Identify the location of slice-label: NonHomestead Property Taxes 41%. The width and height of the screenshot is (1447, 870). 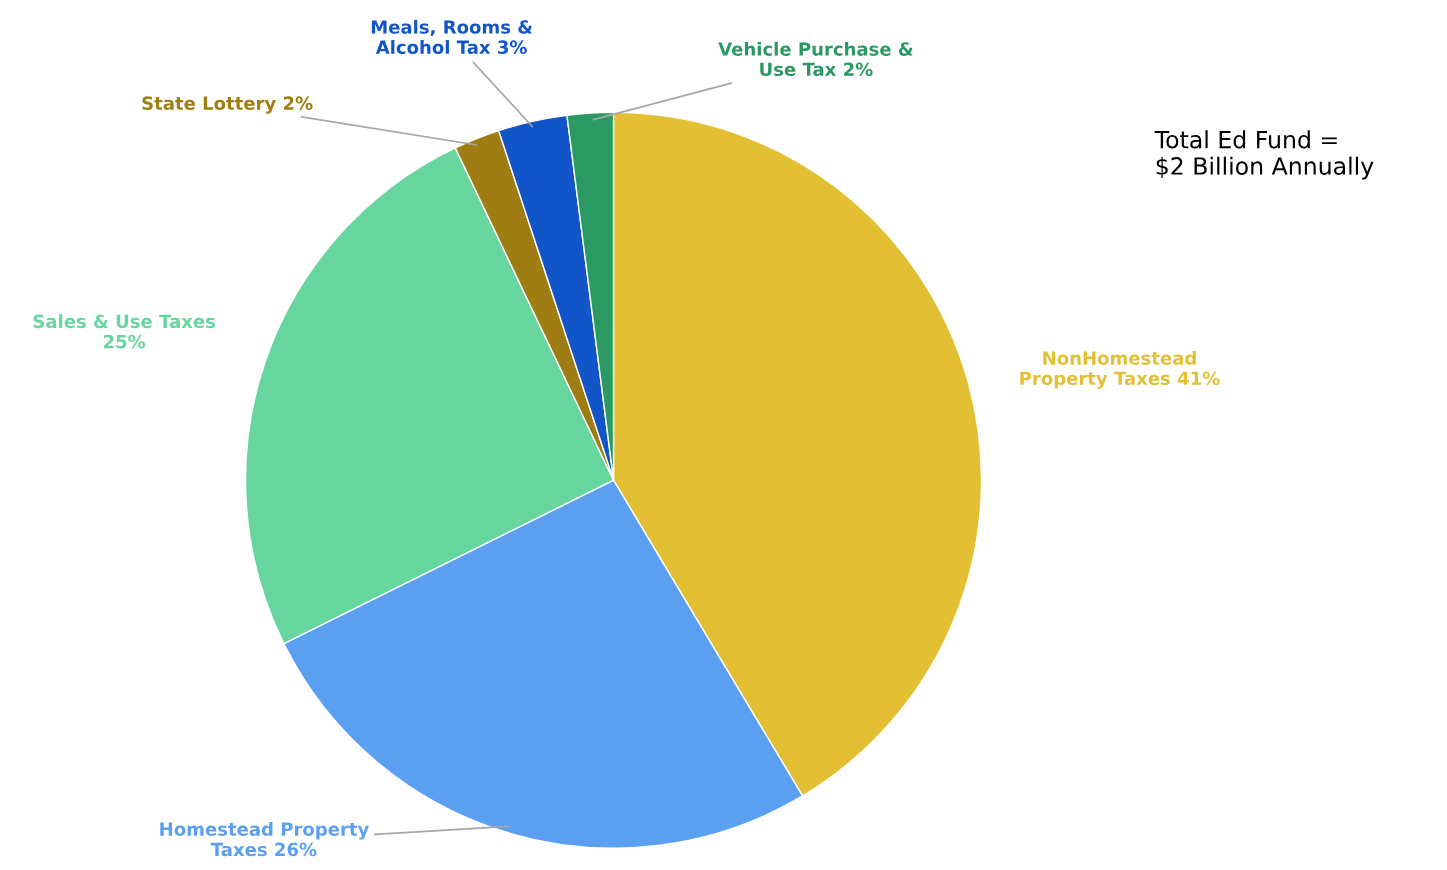
(1120, 369).